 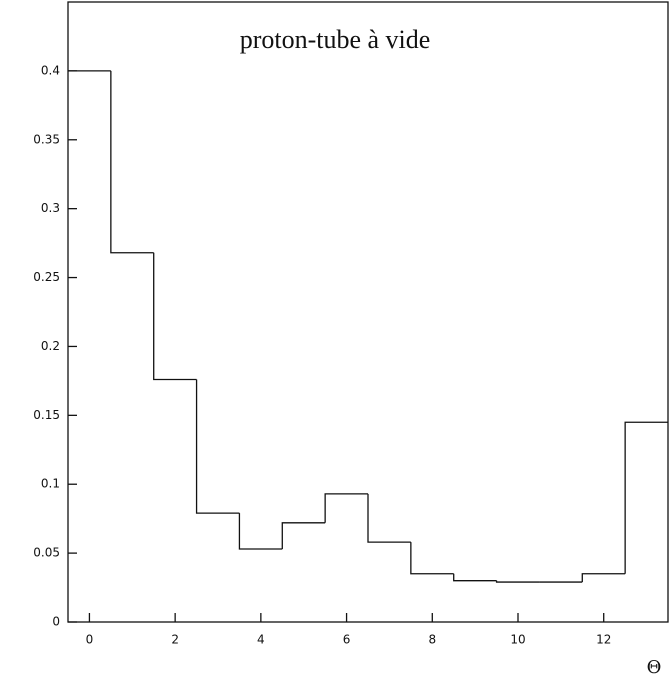 What do you see at coordinates (347, 640) in the screenshot?
I see `x-tick-label: 6` at bounding box center [347, 640].